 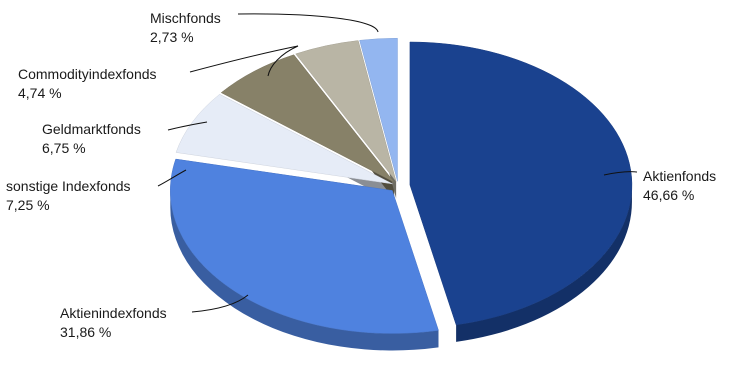 What do you see at coordinates (64, 148) in the screenshot?
I see `slice-value-geldmarktfonds: 6,75 %` at bounding box center [64, 148].